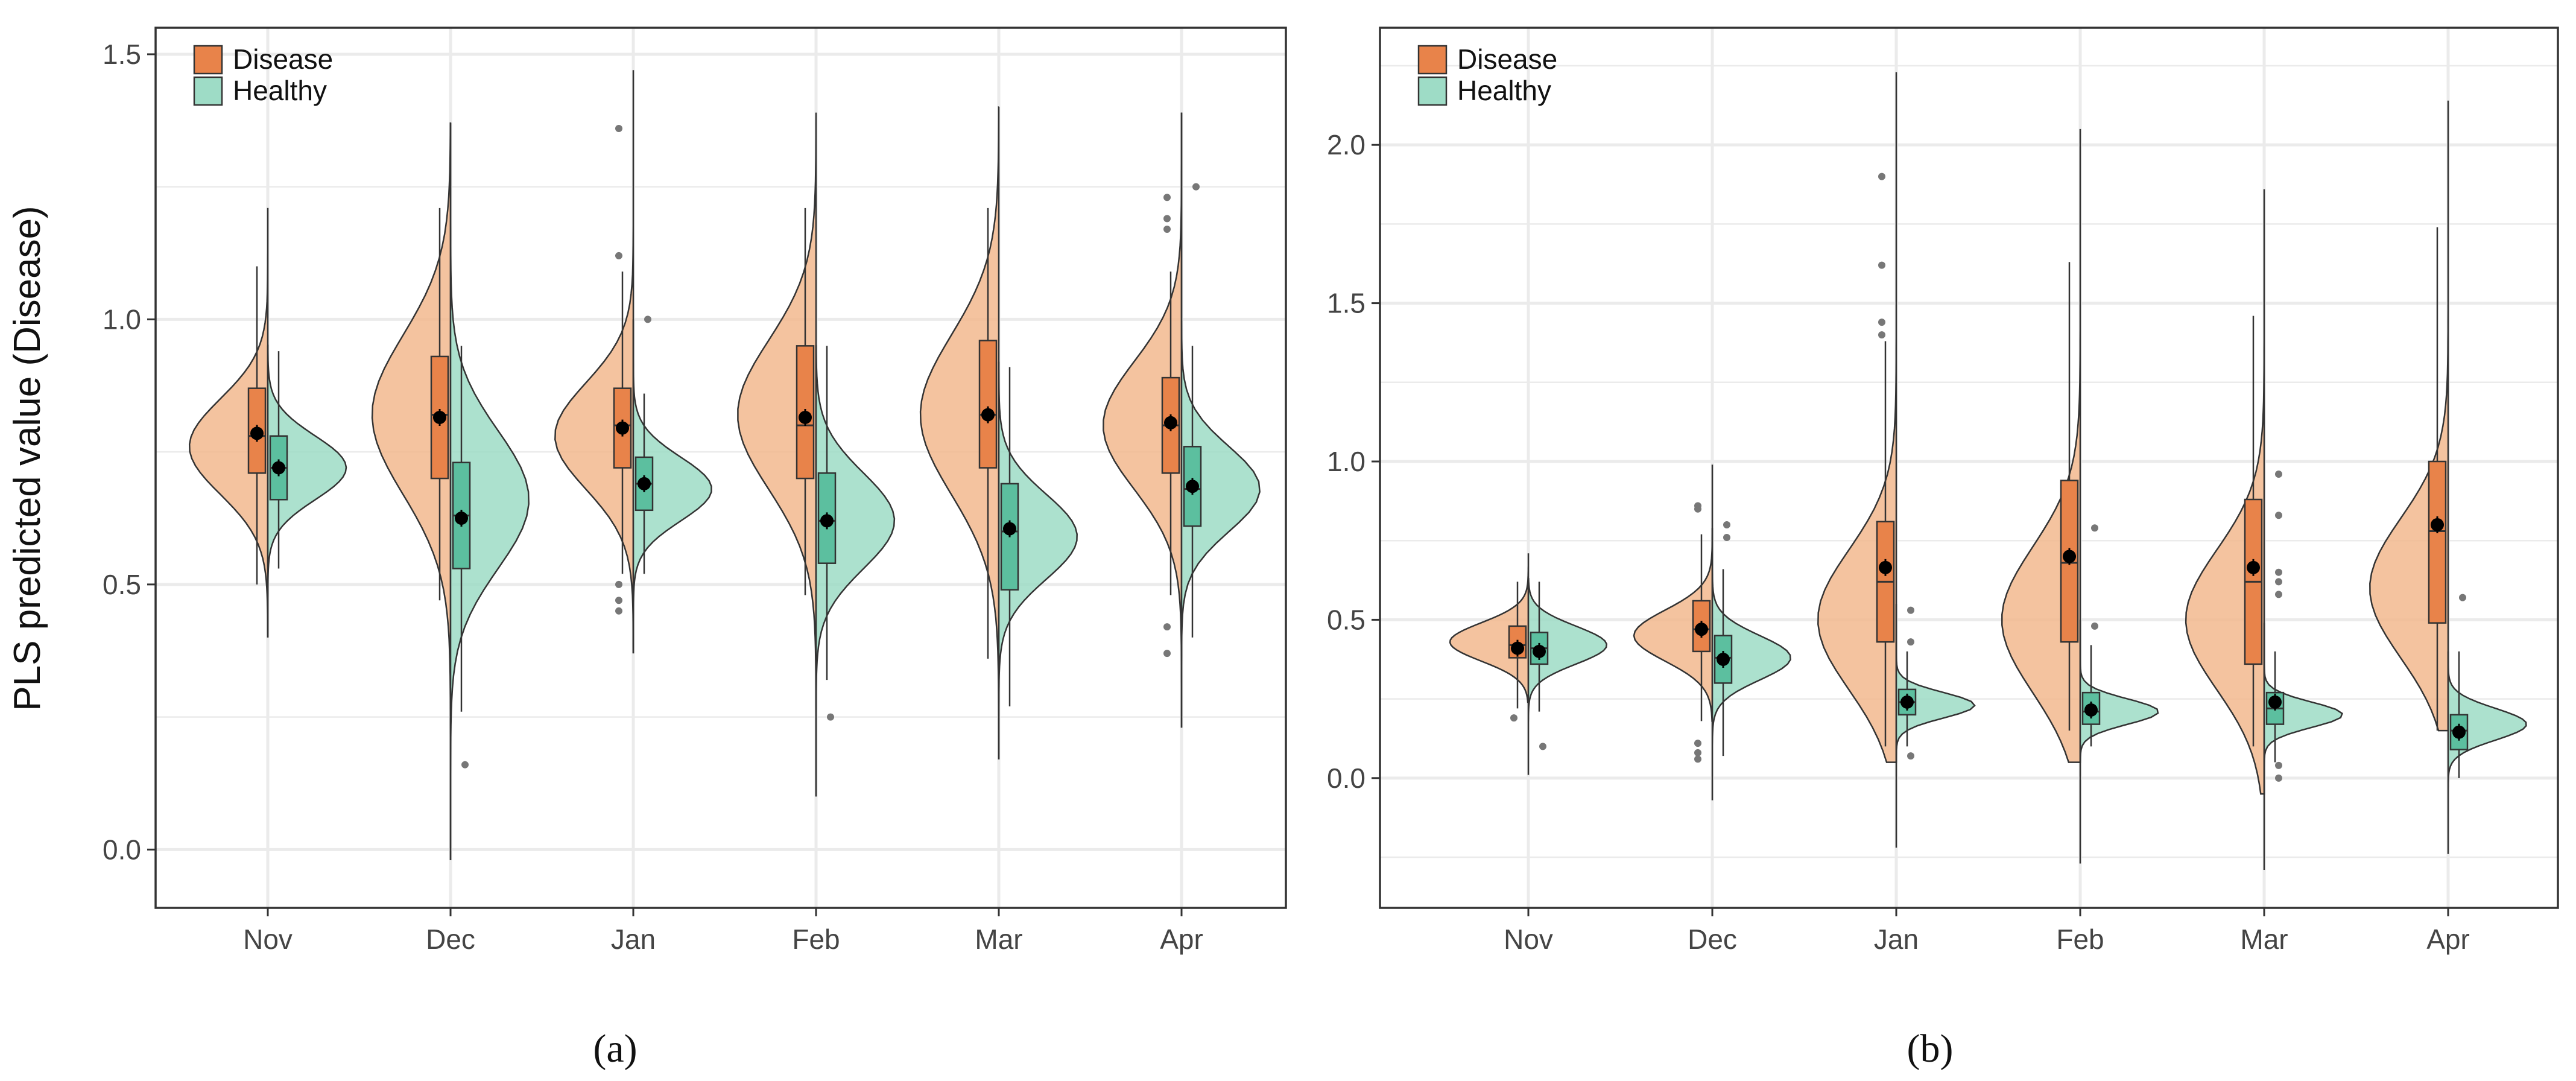  What do you see at coordinates (1930, 1049) in the screenshot?
I see `panel-label: (b)` at bounding box center [1930, 1049].